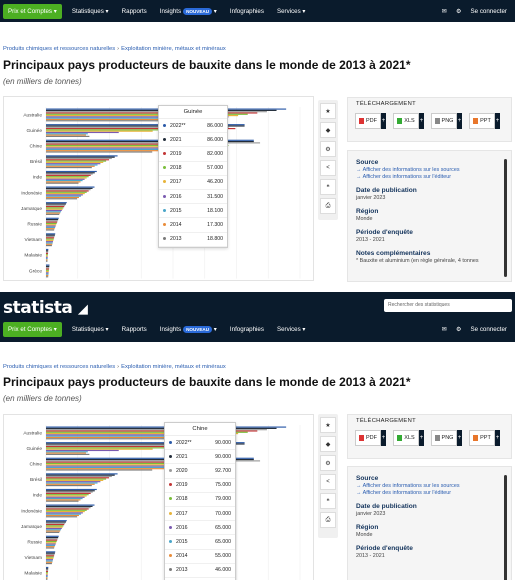 Image resolution: width=515 pixels, height=580 pixels. Describe the element at coordinates (446, 121) in the screenshot. I see `download-png-button: PNG +` at that location.